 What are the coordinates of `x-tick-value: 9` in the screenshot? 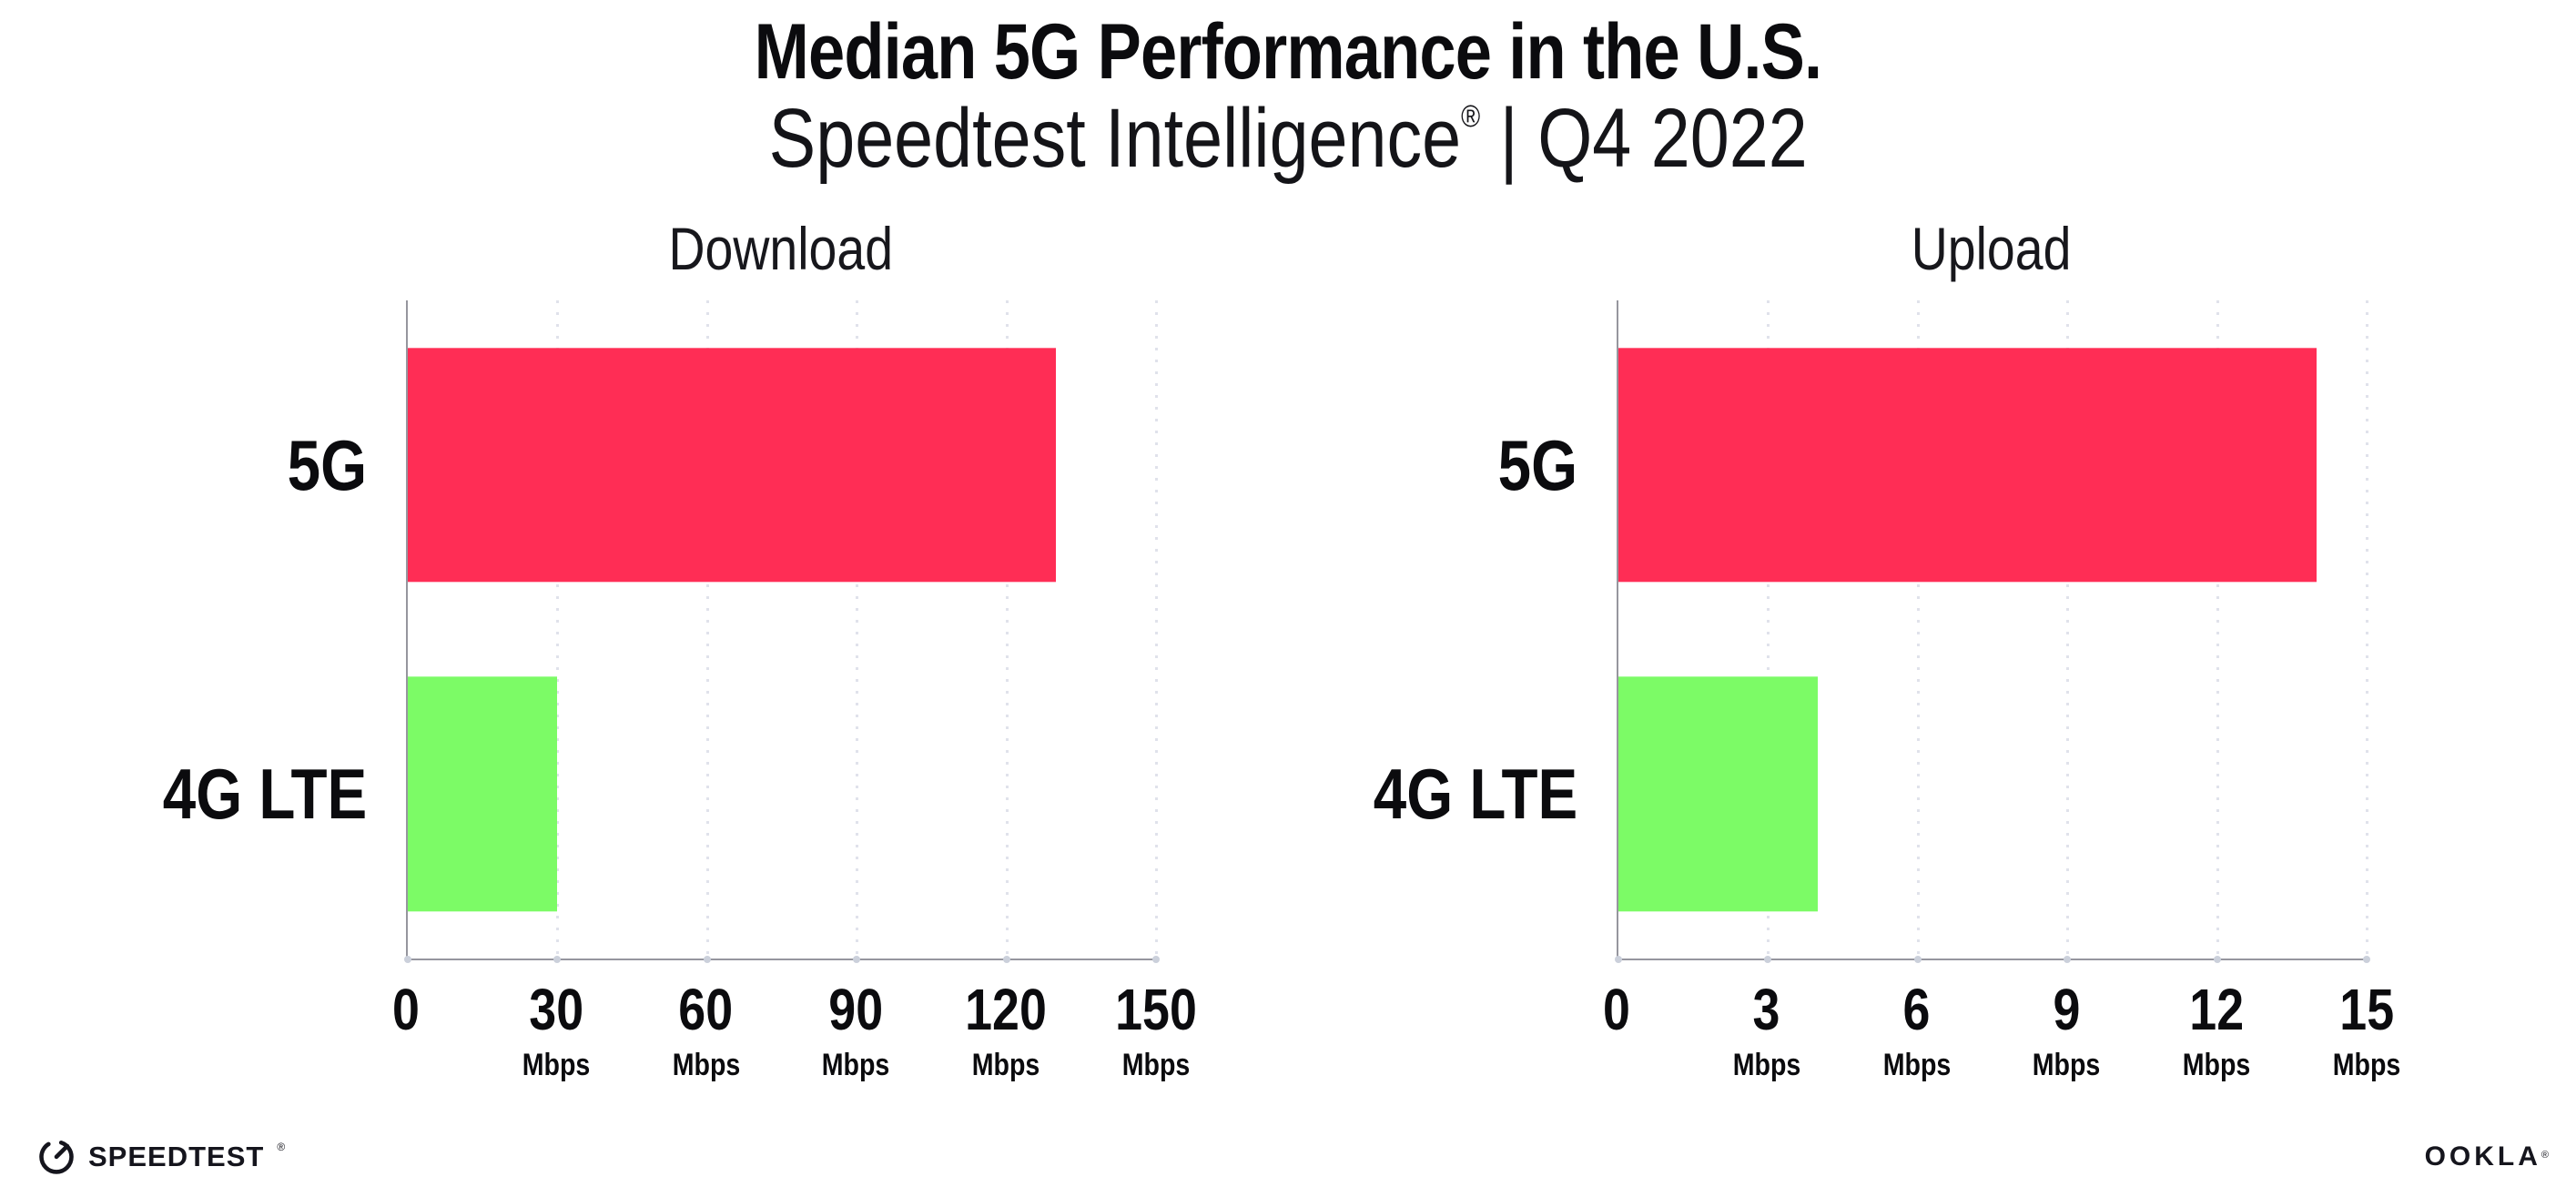 It's located at (2066, 1010).